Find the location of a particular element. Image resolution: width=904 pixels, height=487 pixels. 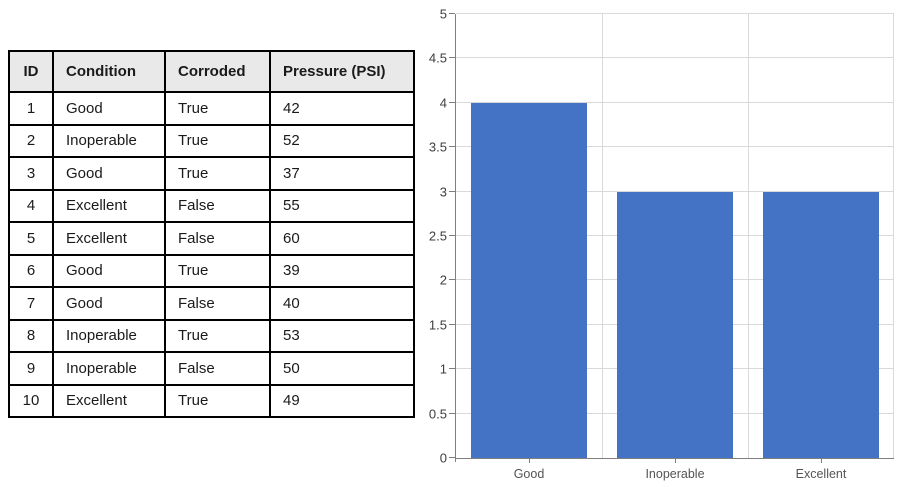

x-axis-category-label: Excellent is located at coordinates (821, 474).